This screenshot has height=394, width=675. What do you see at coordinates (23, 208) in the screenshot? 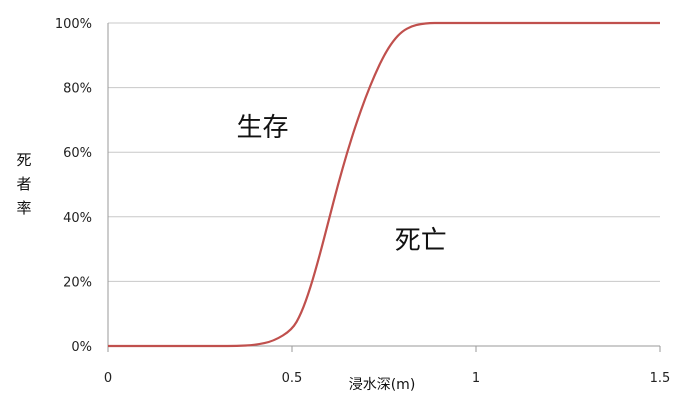
I see `y-axis-title-char: 率` at bounding box center [23, 208].